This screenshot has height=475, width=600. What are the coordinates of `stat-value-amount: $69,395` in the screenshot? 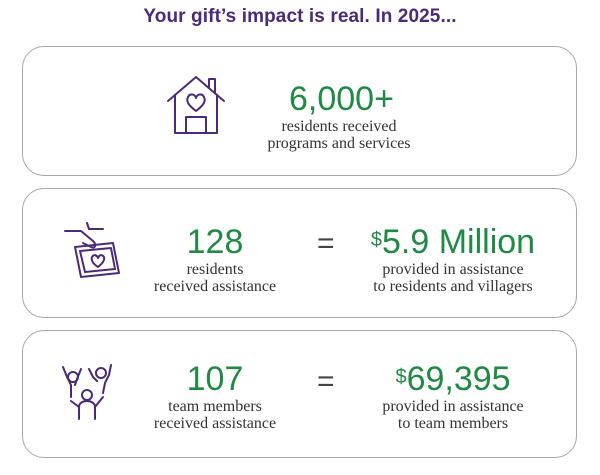 It's located at (453, 379).